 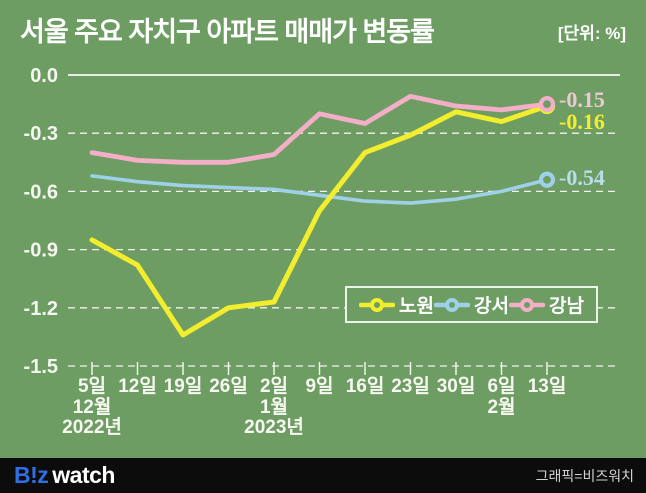 What do you see at coordinates (319, 386) in the screenshot?
I see `x-tick-label: 9일` at bounding box center [319, 386].